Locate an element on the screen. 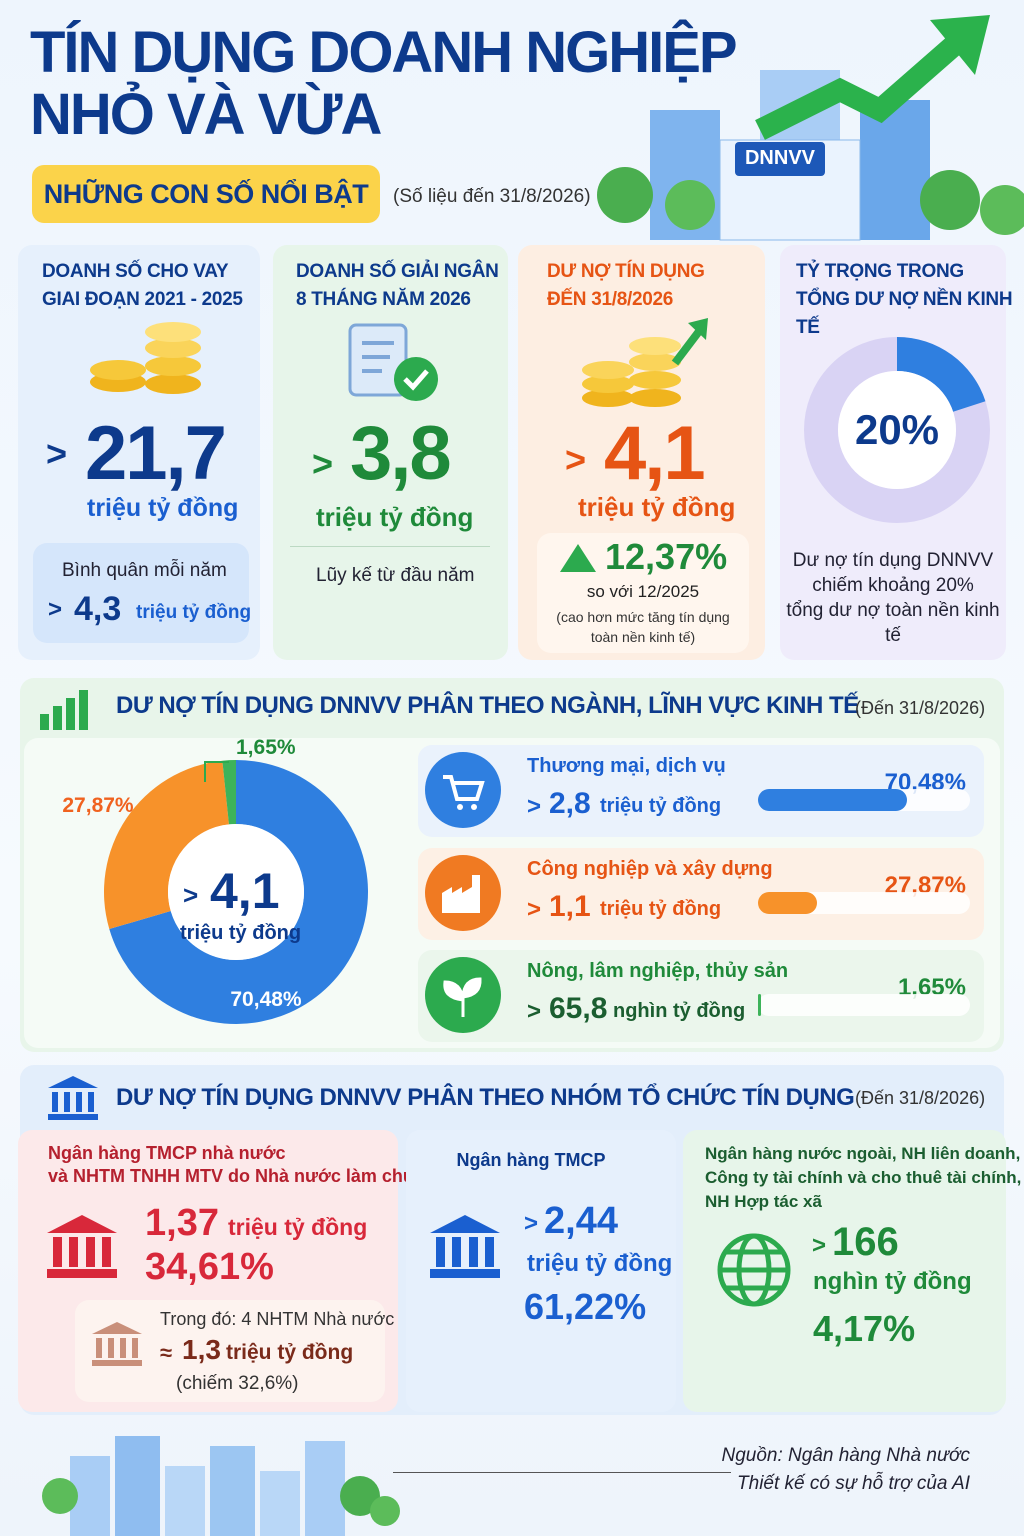 Image resolution: width=1024 pixels, height=1536 pixels. document-icon is located at coordinates (393, 362).